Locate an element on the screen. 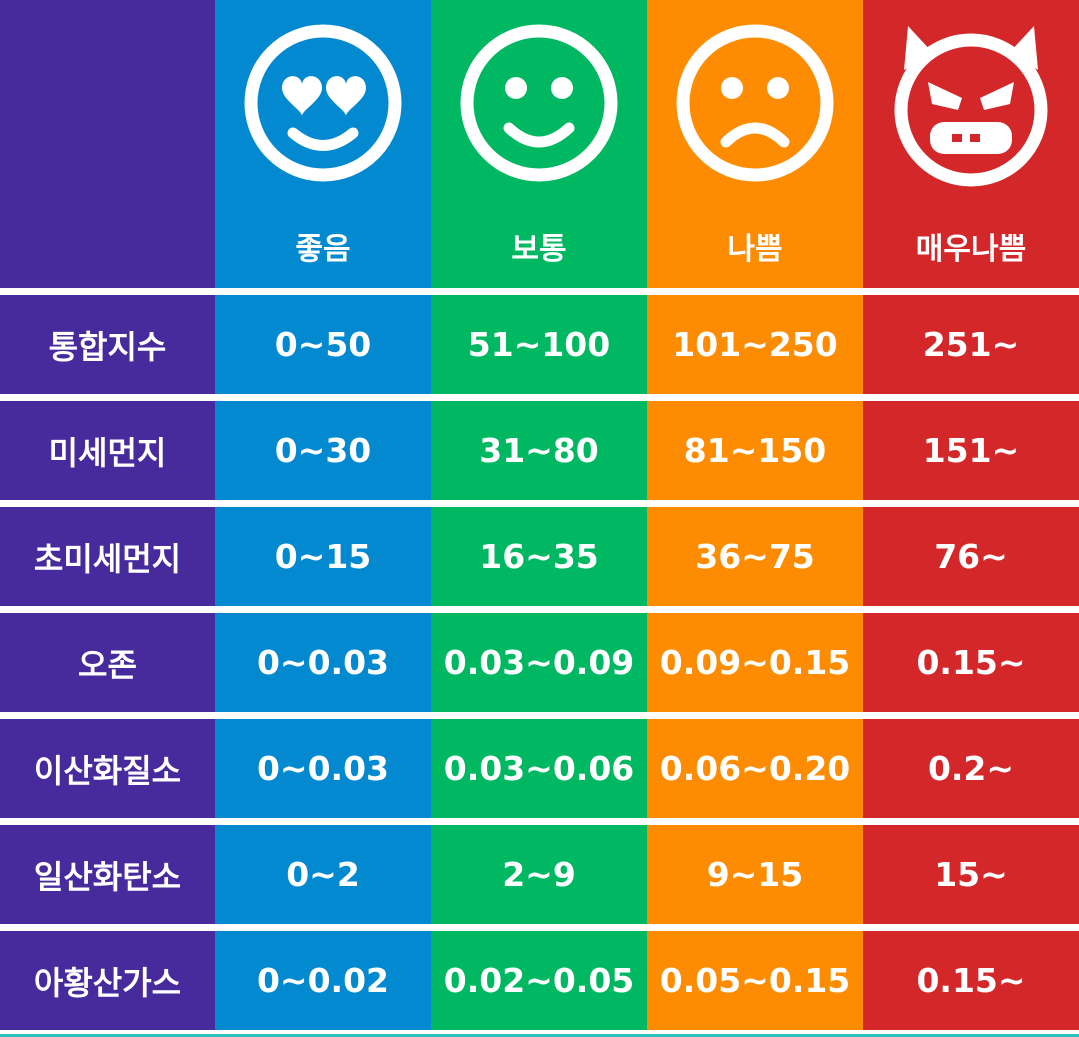 The image size is (1079, 1037). range-normal: 0.02~0.05 is located at coordinates (539, 977).